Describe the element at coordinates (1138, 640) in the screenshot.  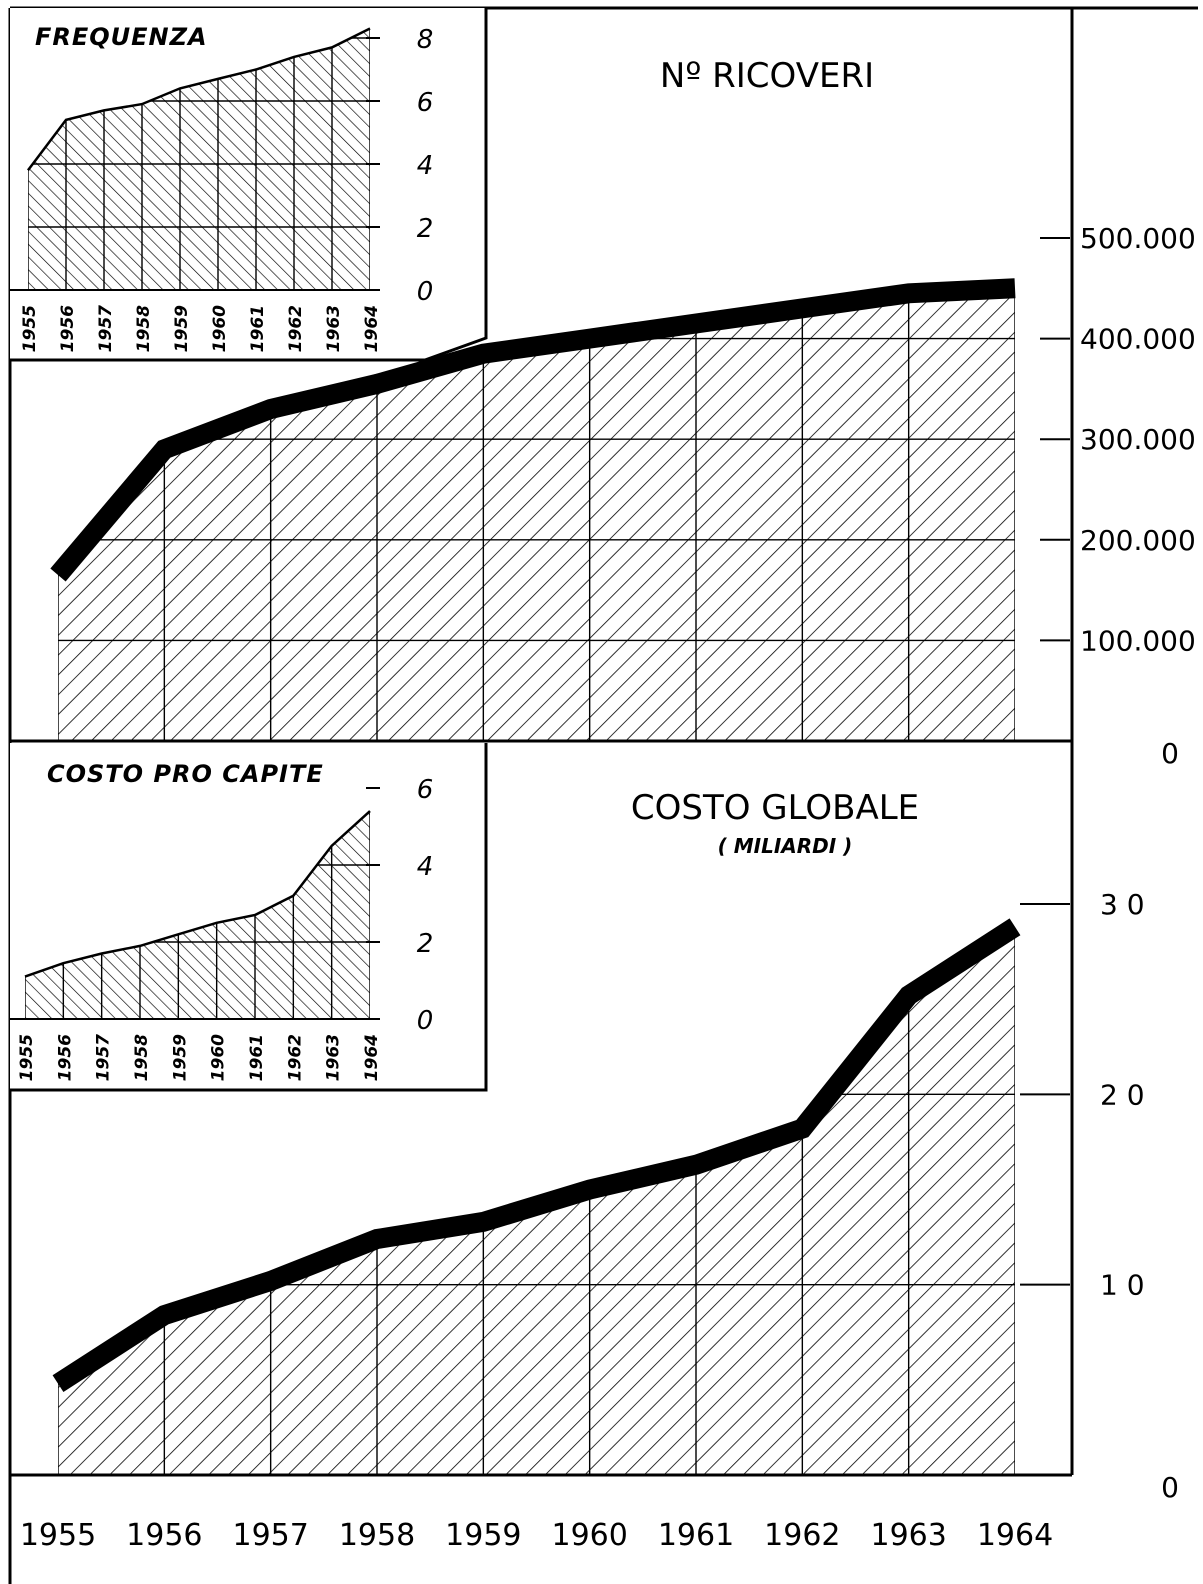
I see `y-tick-label: 100.000` at that location.